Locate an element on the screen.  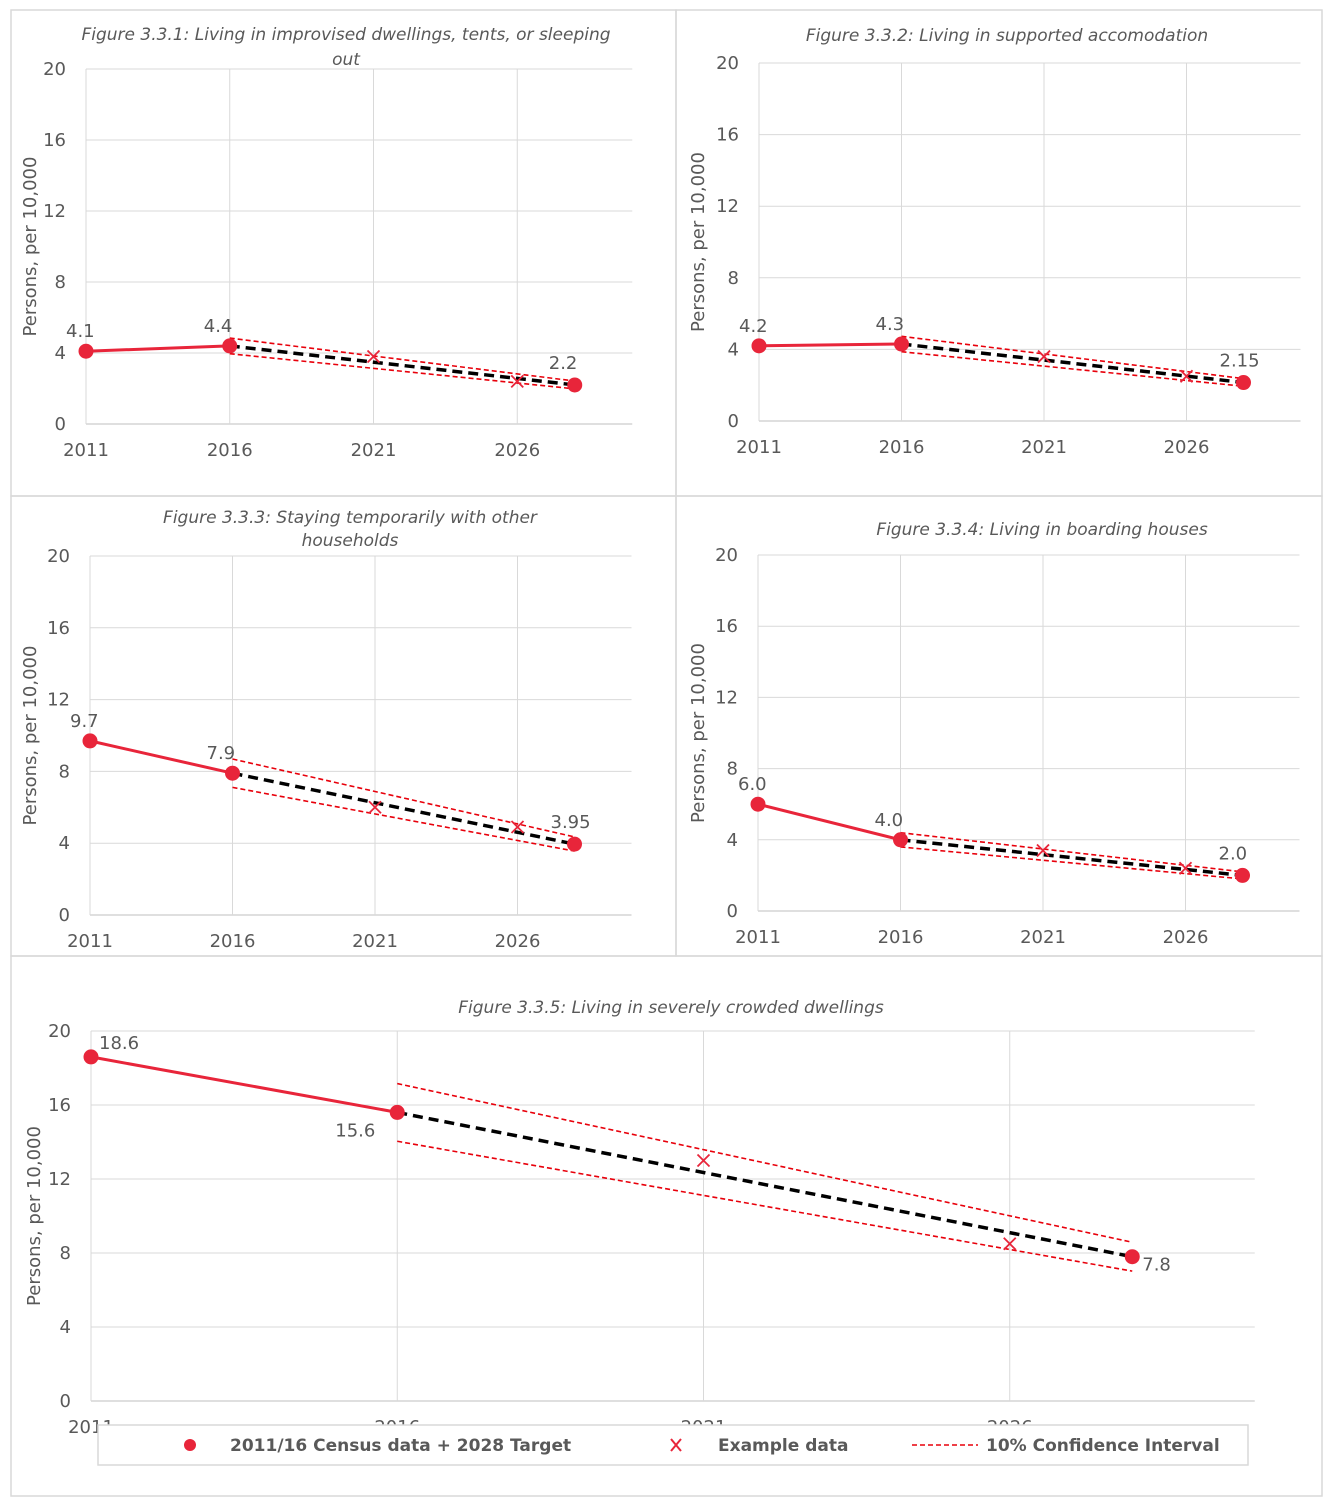
fig-3-3-3-trend-line is located at coordinates (403, 808).